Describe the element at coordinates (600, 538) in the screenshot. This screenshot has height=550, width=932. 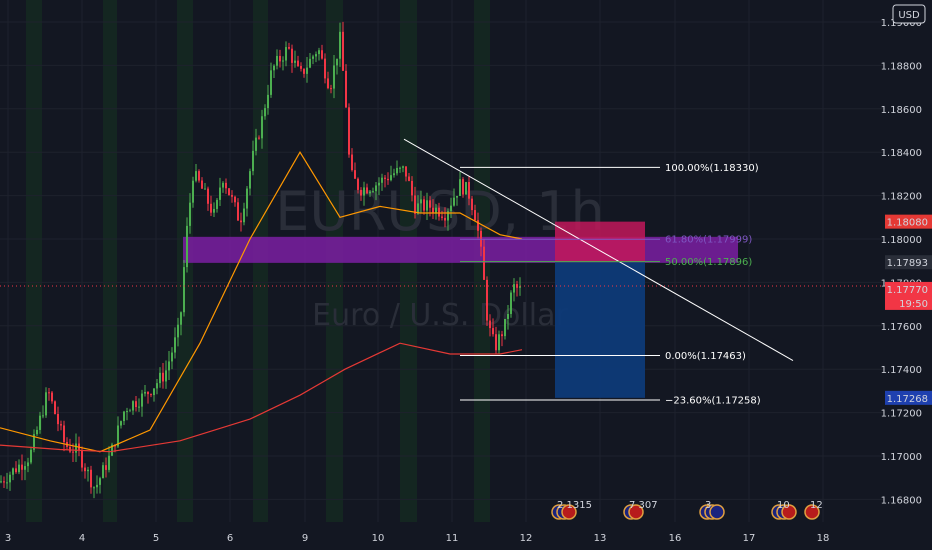
I see `time-tick-label: 13` at that location.